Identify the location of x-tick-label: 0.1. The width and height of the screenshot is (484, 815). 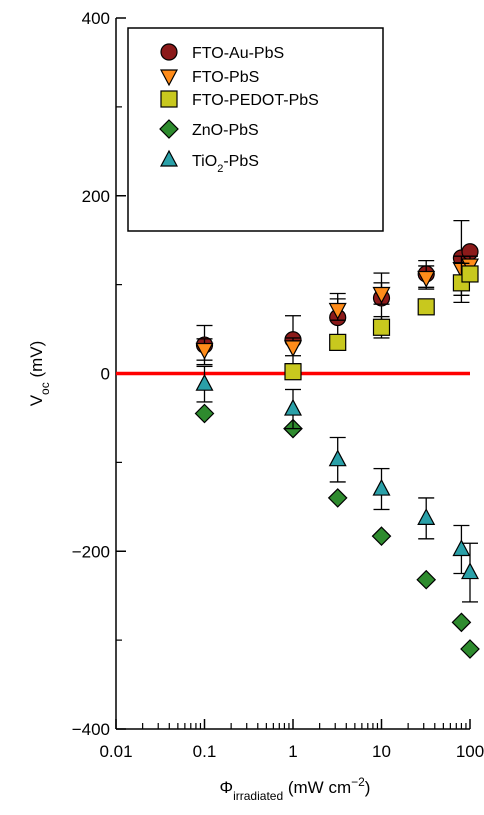
(205, 751).